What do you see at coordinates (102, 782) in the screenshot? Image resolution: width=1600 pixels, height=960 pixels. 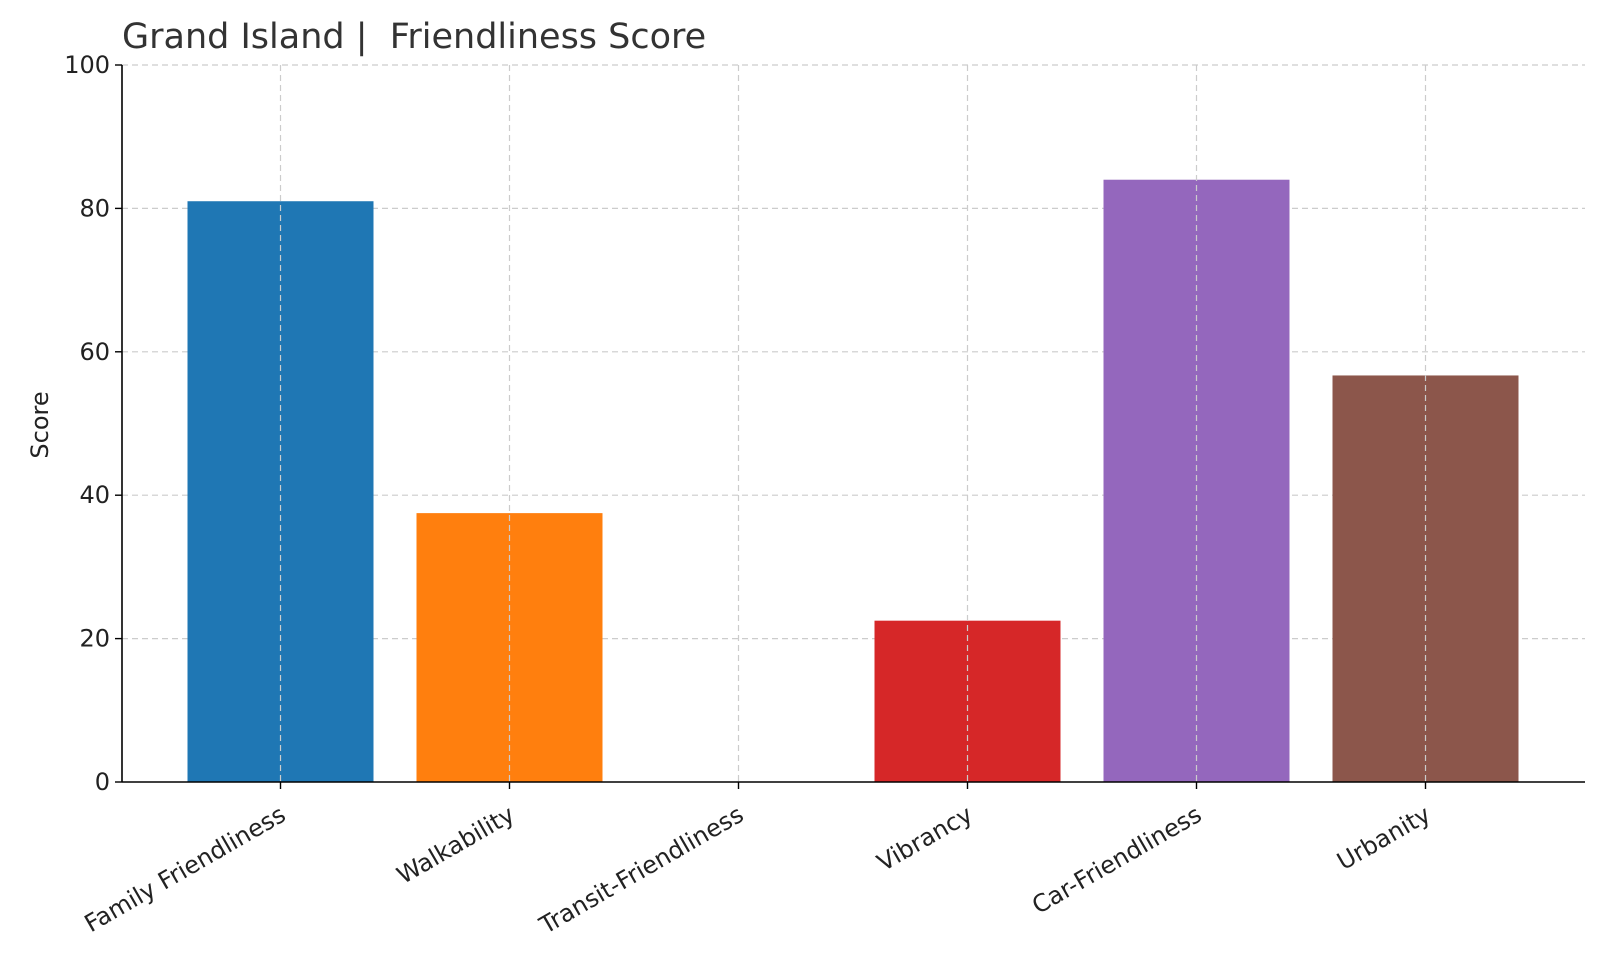 I see `y-tick-label: 0` at bounding box center [102, 782].